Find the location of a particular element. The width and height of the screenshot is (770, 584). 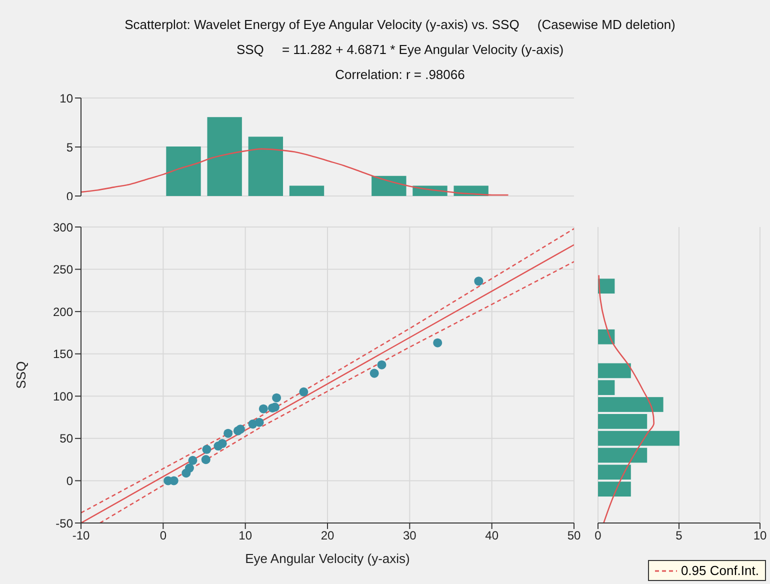

x-tick-label: 5 is located at coordinates (679, 535).